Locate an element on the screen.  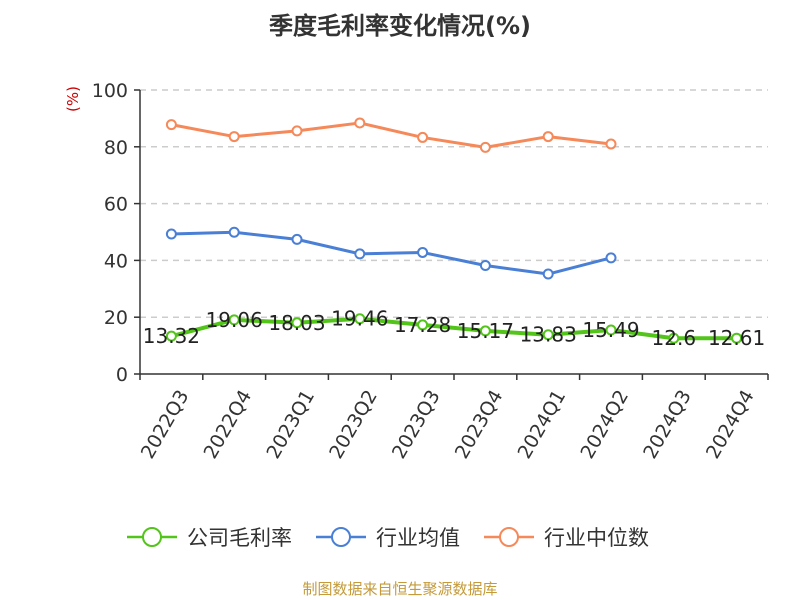
data-label: 19.46 is located at coordinates (359, 319).